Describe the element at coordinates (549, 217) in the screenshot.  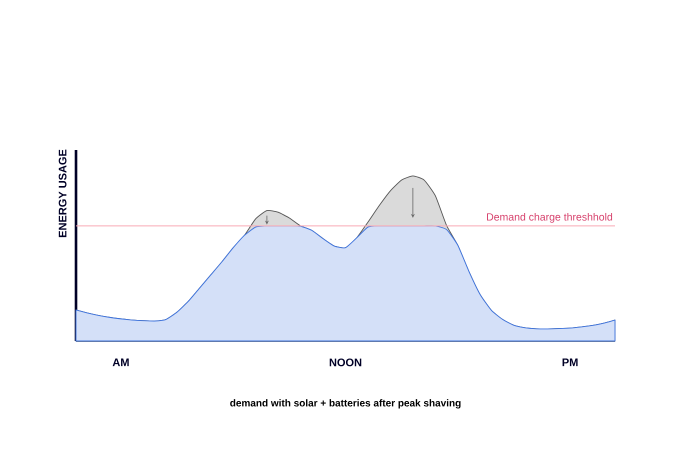
I see `ref-line-label: Demand charge threshhold` at that location.